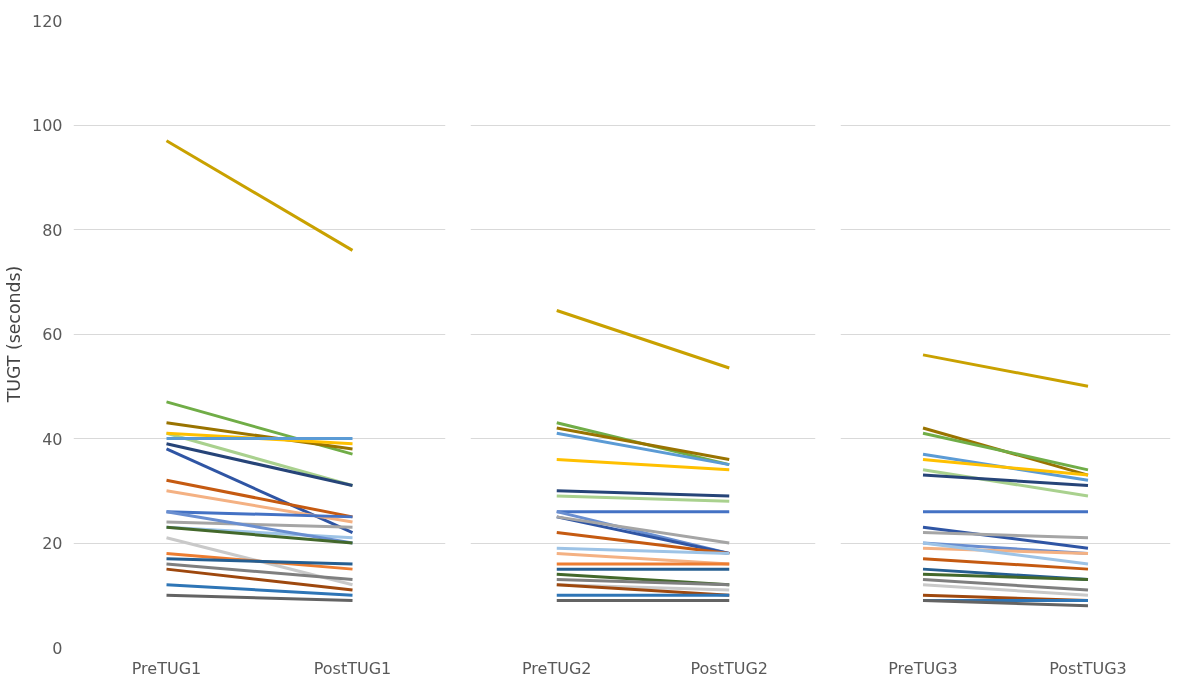  What do you see at coordinates (52, 334) in the screenshot?
I see `y-tick-label: 60` at bounding box center [52, 334].